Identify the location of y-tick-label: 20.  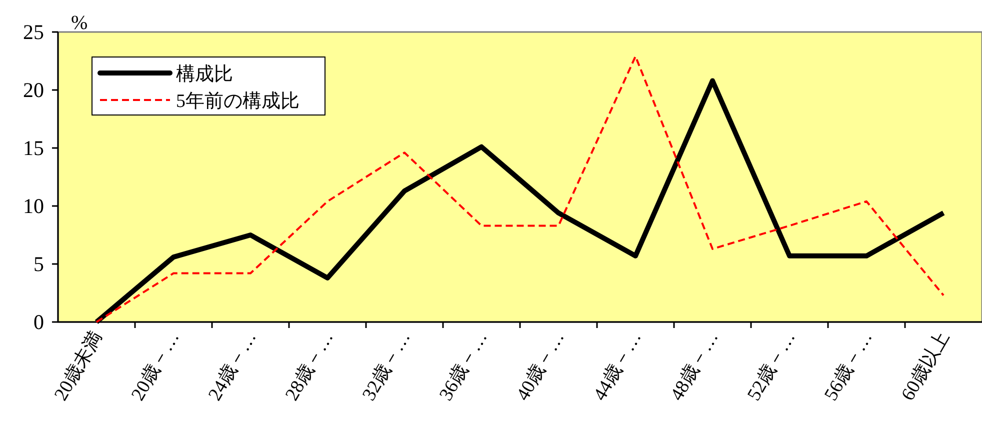
(33, 90).